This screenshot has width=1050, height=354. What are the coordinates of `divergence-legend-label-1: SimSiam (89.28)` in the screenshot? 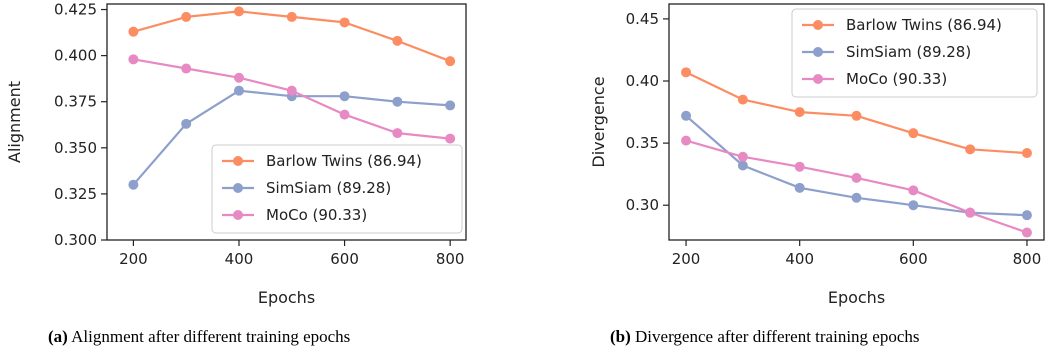 It's located at (908, 52).